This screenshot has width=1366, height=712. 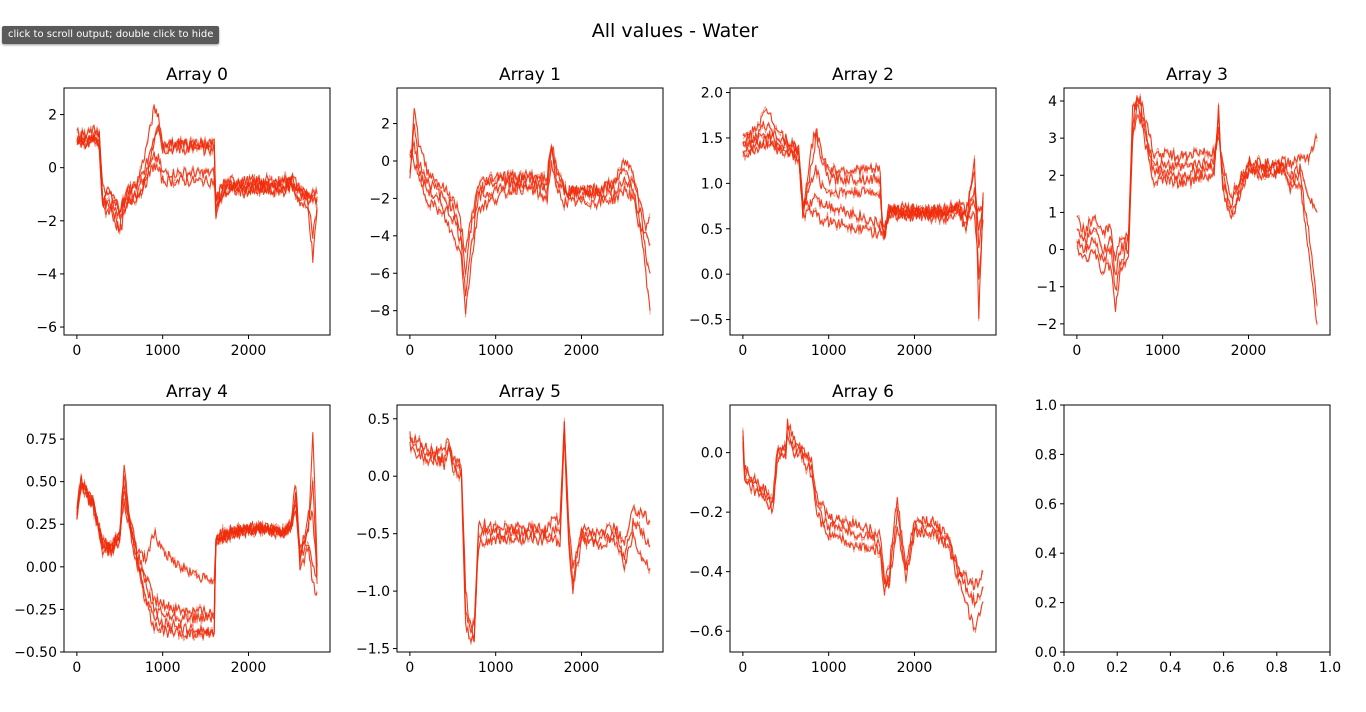 I want to click on subplot-title: Array 0, so click(x=197, y=75).